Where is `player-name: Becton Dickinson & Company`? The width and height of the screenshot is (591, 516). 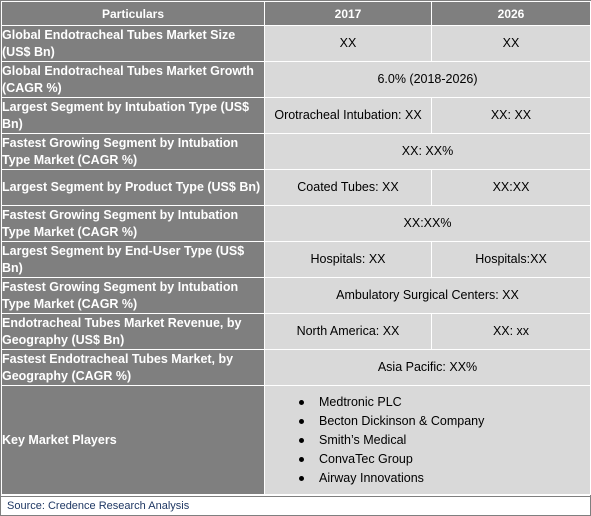
player-name: Becton Dickinson & Company is located at coordinates (402, 420).